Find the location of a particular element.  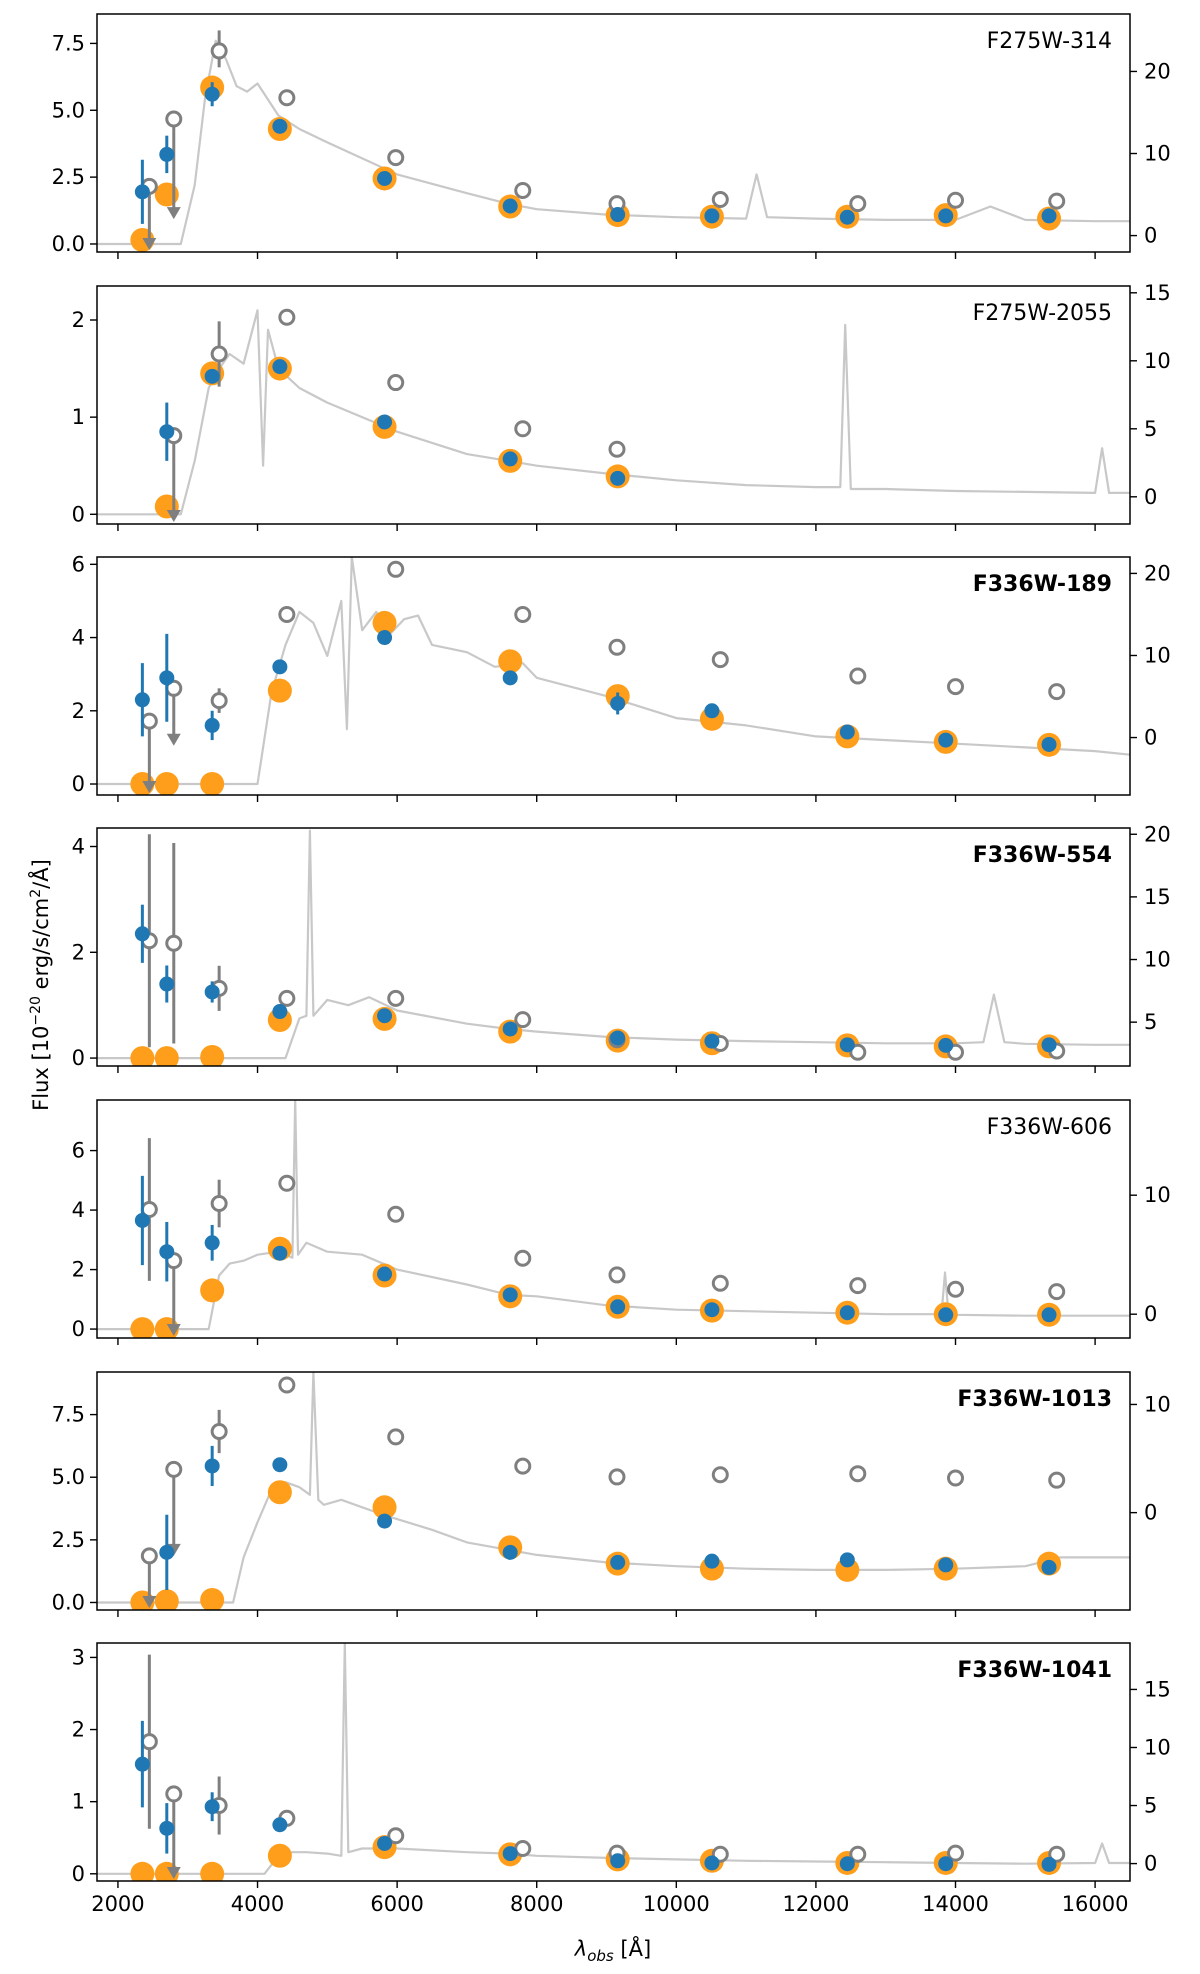

panel-plot-area is located at coordinates (613, 141).